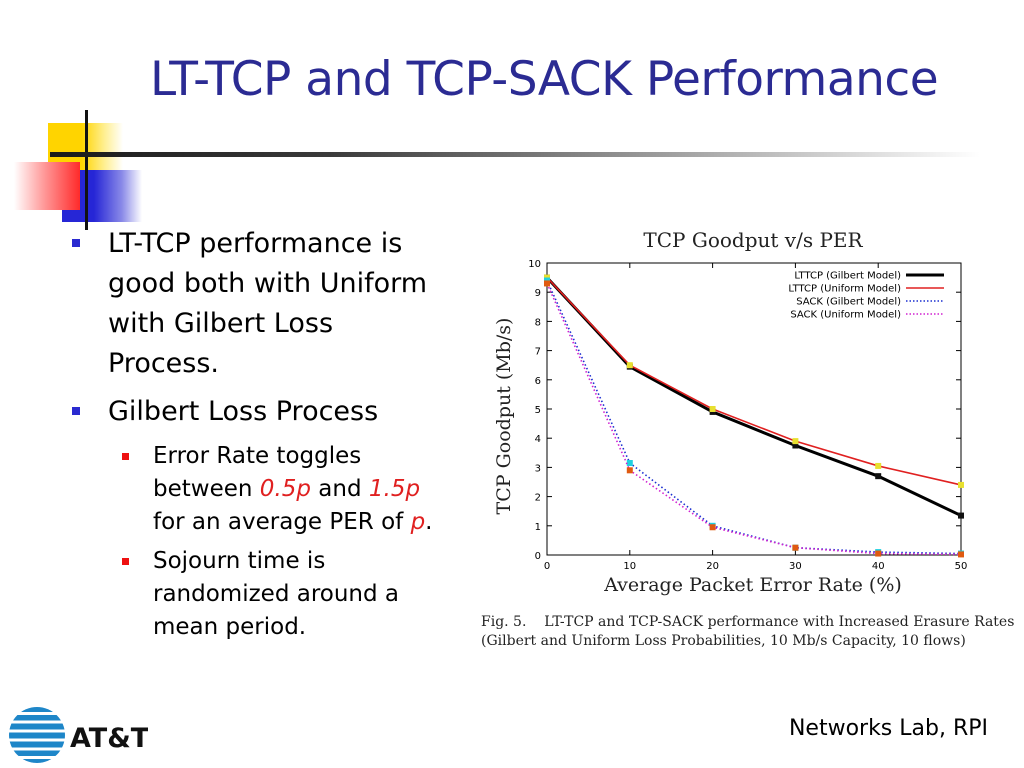 Image resolution: width=1024 pixels, height=768 pixels. Describe the element at coordinates (878, 566) in the screenshot. I see `x-tick-label: 40` at that location.